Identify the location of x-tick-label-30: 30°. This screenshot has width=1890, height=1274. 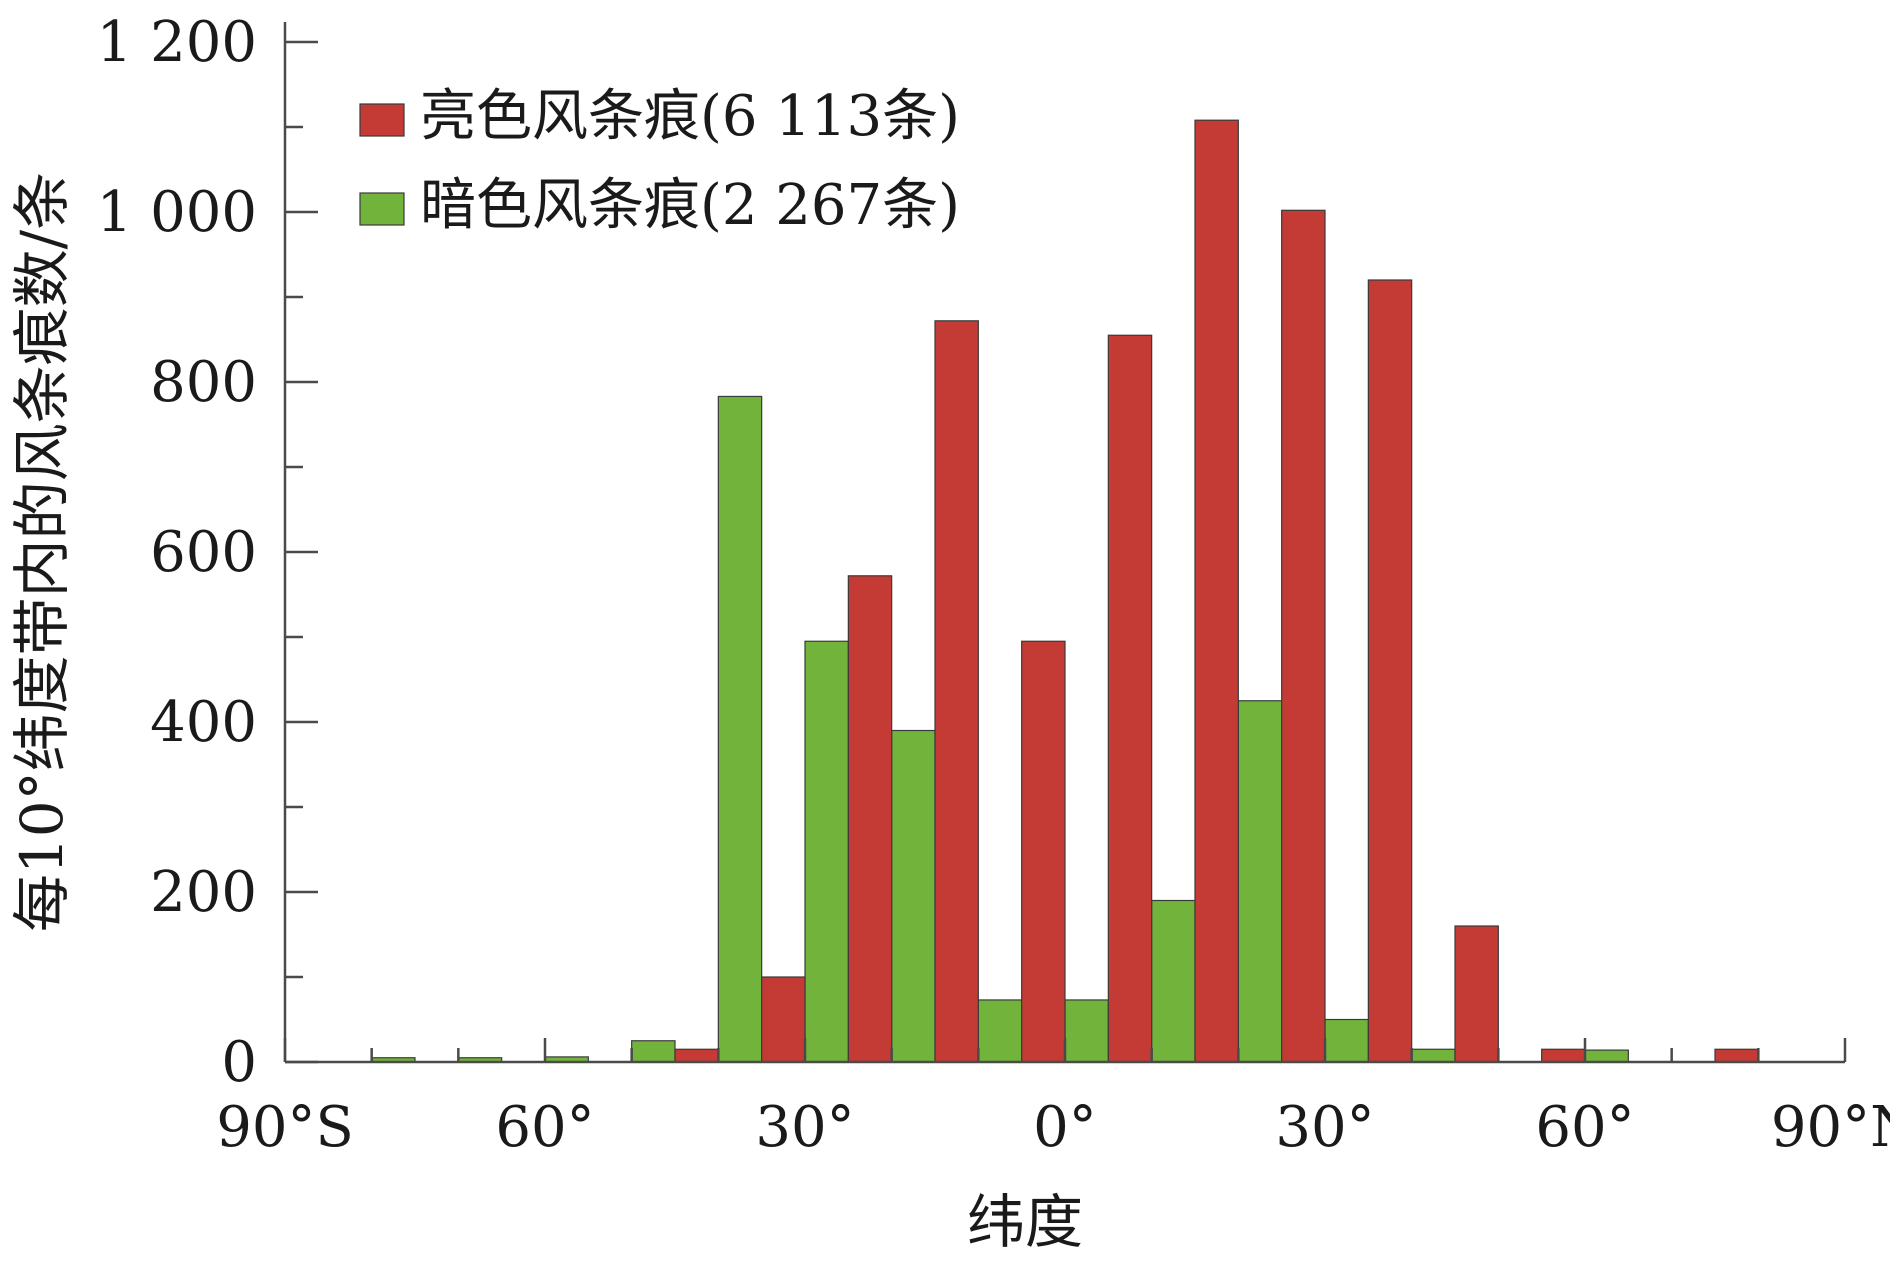
(1324, 1127).